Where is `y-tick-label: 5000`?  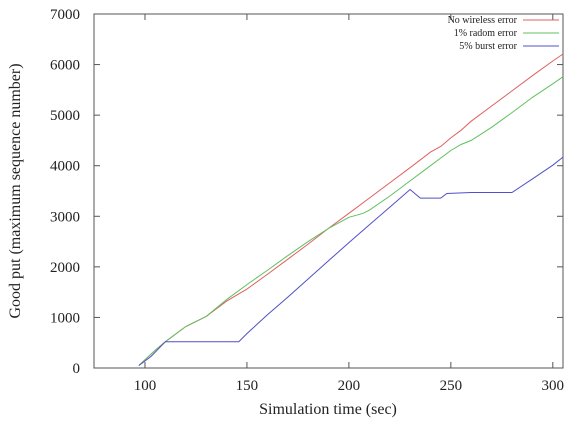
y-tick-label: 5000 is located at coordinates (65, 116).